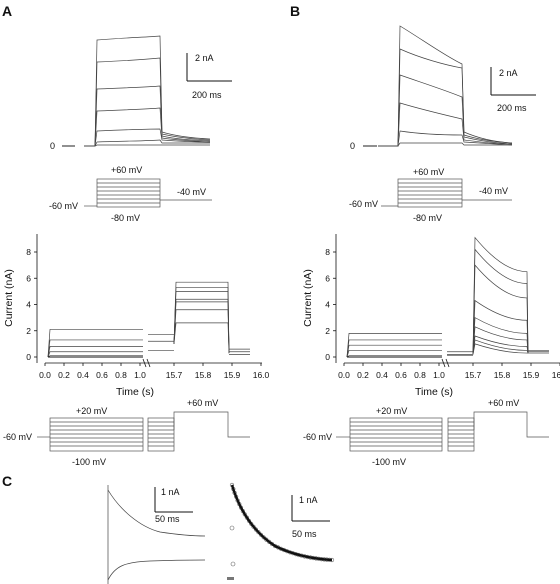 The image size is (560, 584). Describe the element at coordinates (281, 523) in the screenshot. I see `fit-curve-c` at that location.